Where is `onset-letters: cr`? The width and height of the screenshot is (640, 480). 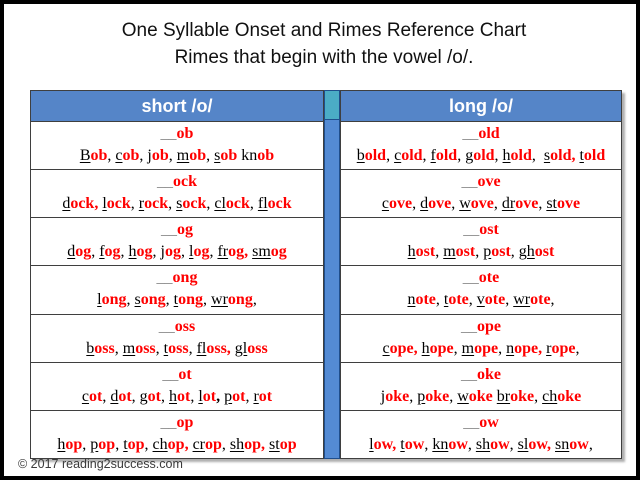
onset-letters: cr is located at coordinates (198, 444).